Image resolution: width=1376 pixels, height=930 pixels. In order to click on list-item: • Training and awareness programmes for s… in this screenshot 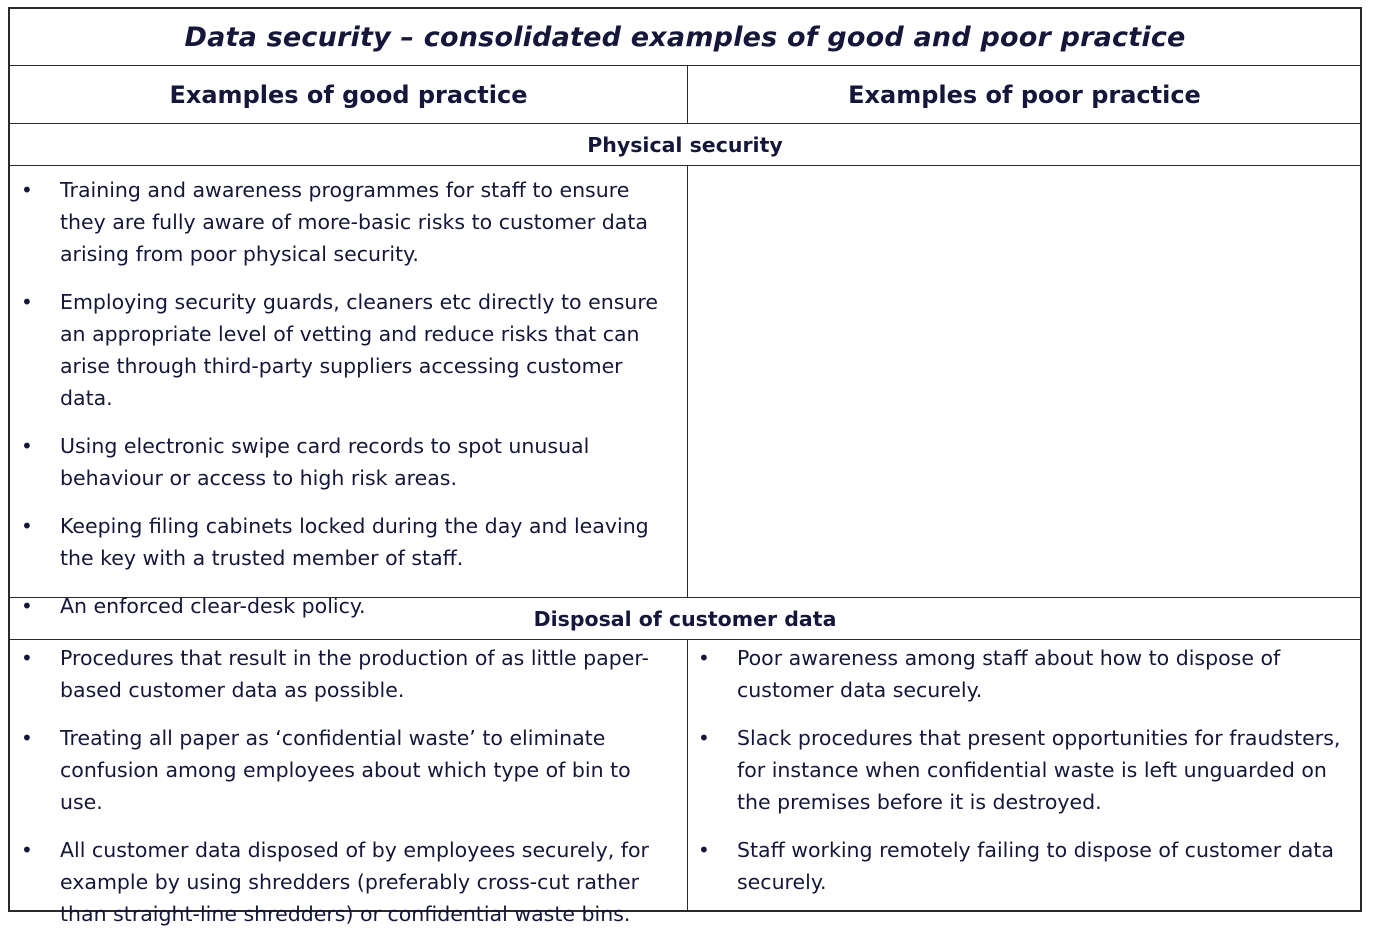, I will do `click(346, 222)`.